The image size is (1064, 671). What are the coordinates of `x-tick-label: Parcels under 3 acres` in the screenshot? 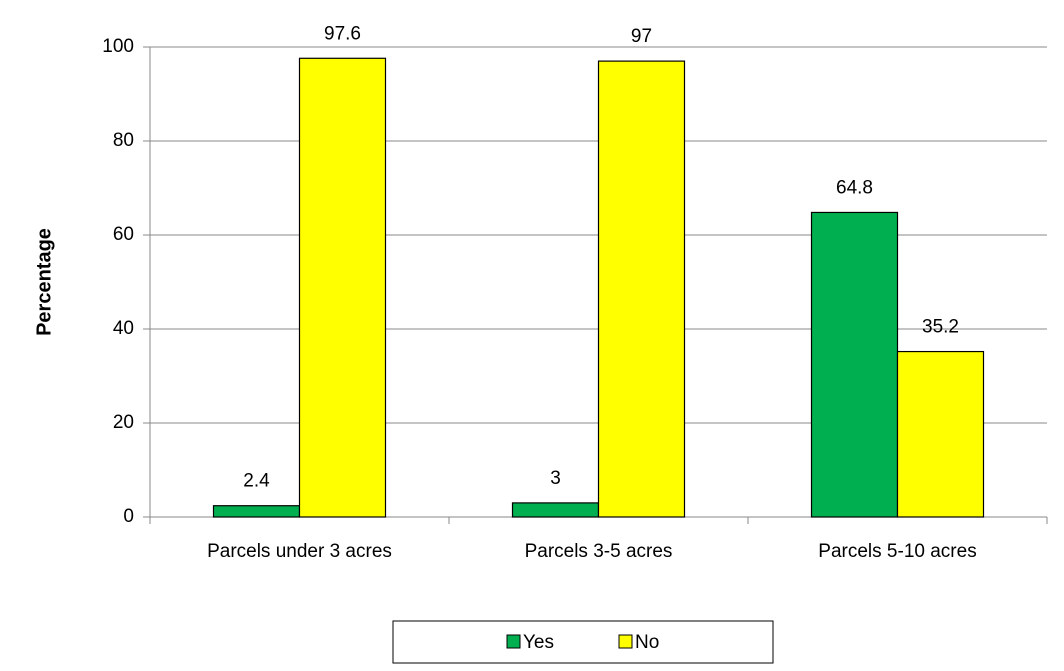 It's located at (299, 551).